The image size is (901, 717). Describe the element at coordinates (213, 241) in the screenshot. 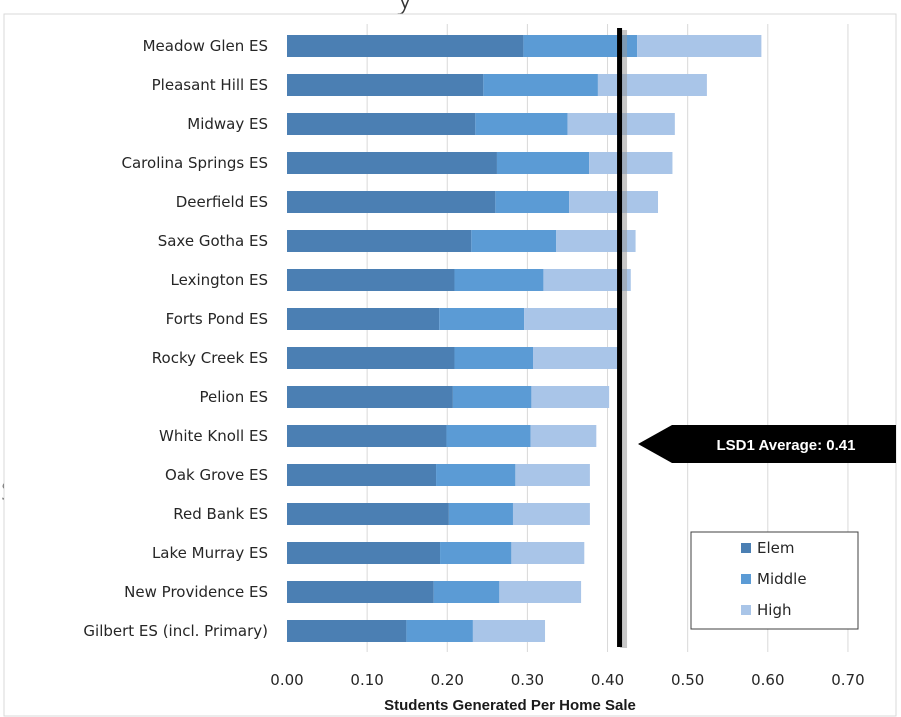

I see `category-label: Saxe Gotha ES` at that location.